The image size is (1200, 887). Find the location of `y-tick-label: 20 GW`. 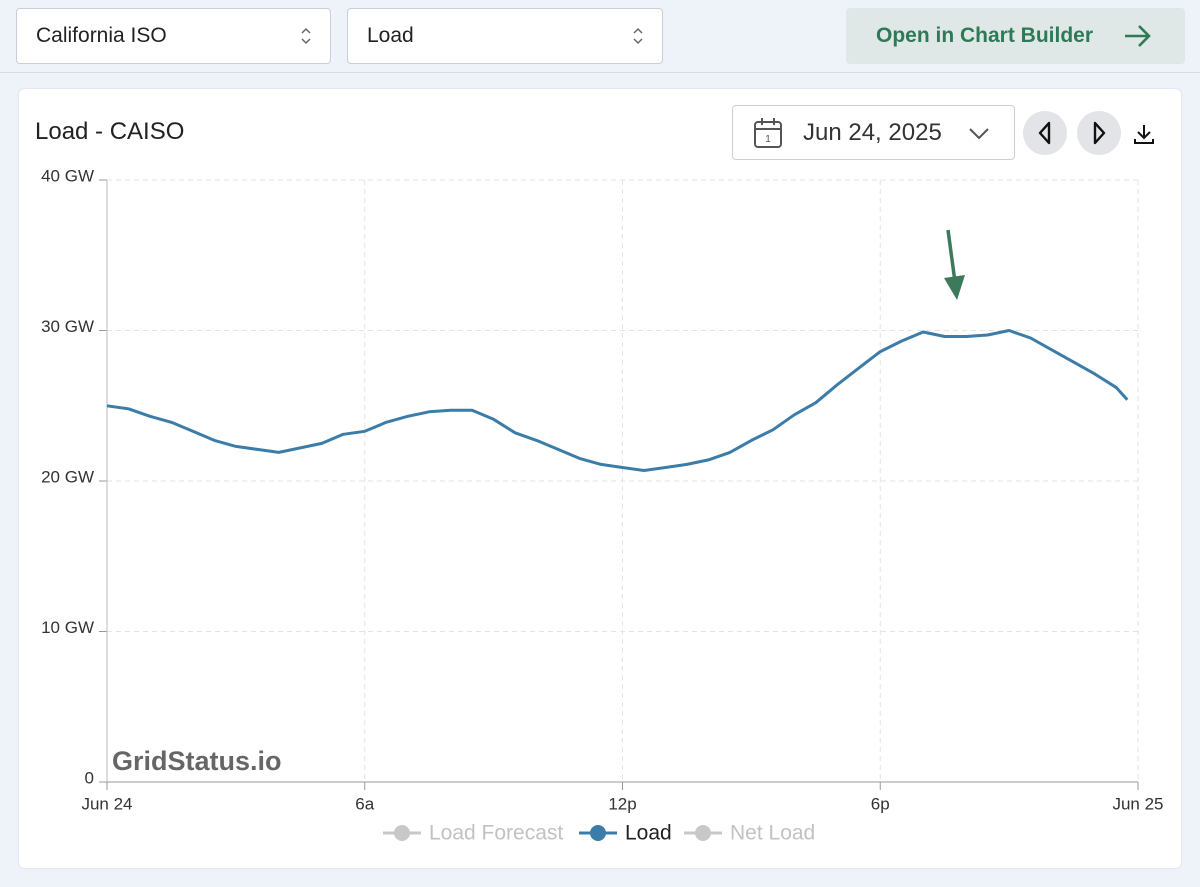

y-tick-label: 20 GW is located at coordinates (67, 476).